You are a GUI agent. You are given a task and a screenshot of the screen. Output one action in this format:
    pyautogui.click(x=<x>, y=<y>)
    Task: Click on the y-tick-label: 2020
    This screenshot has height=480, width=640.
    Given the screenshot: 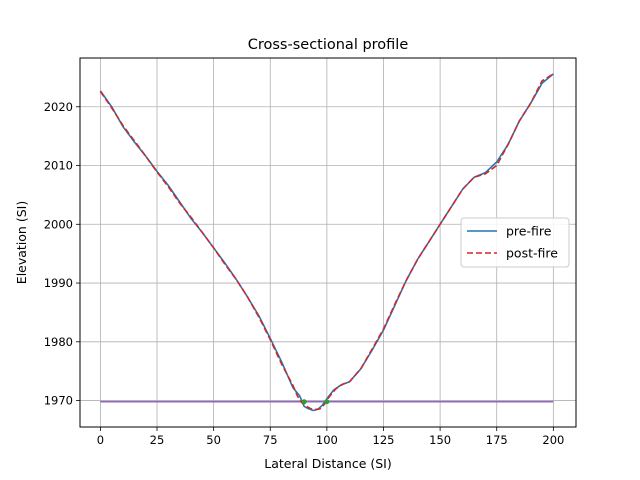 What is the action you would take?
    pyautogui.click(x=58, y=107)
    